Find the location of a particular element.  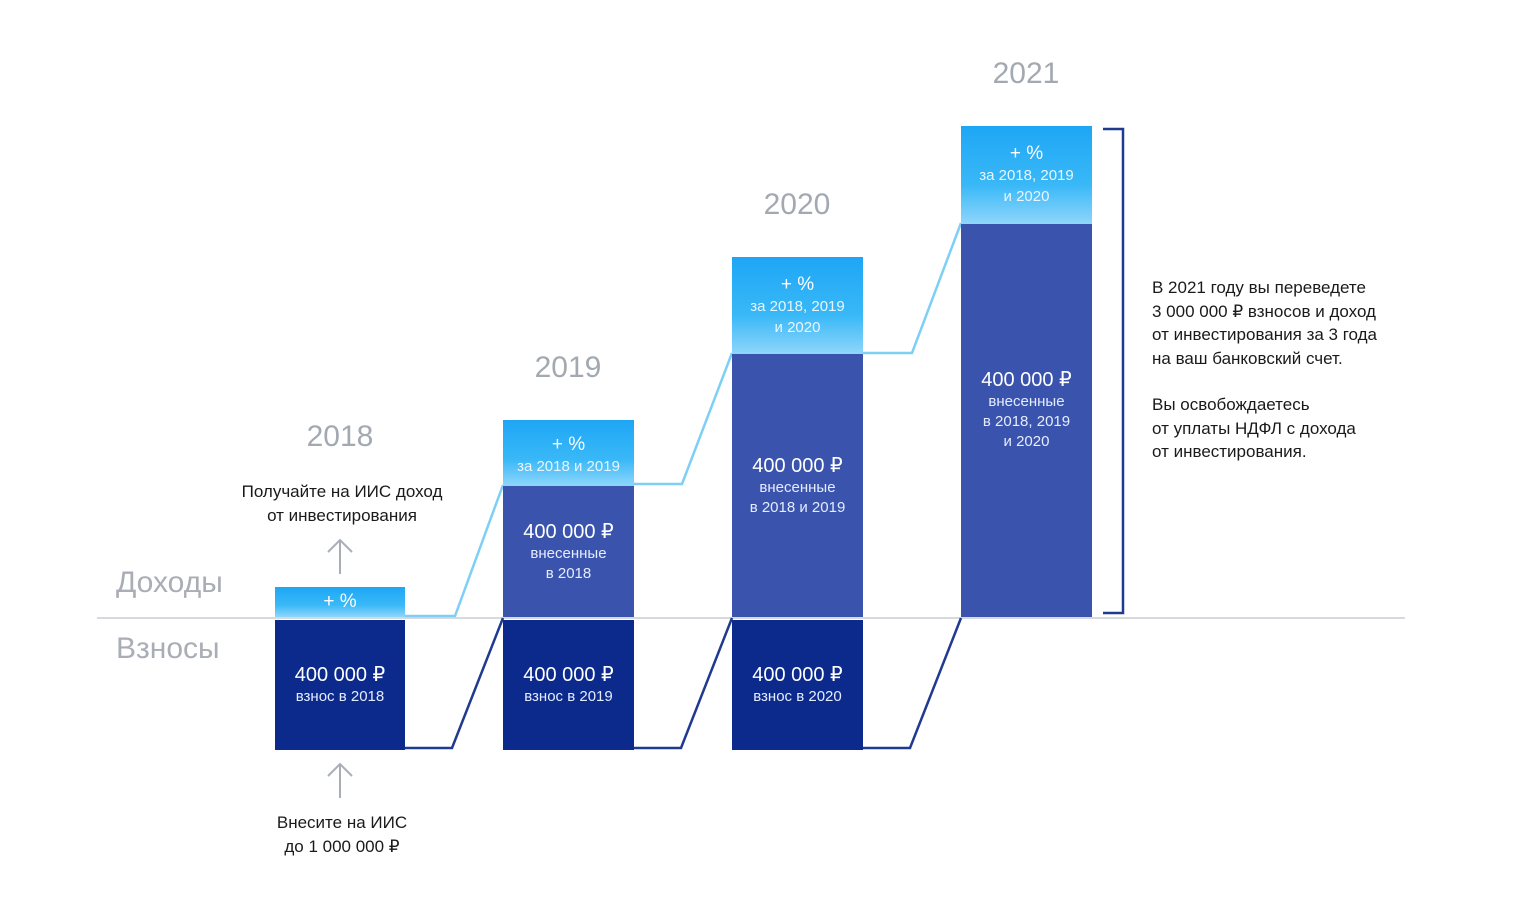

interest-block: + % is located at coordinates (340, 602).